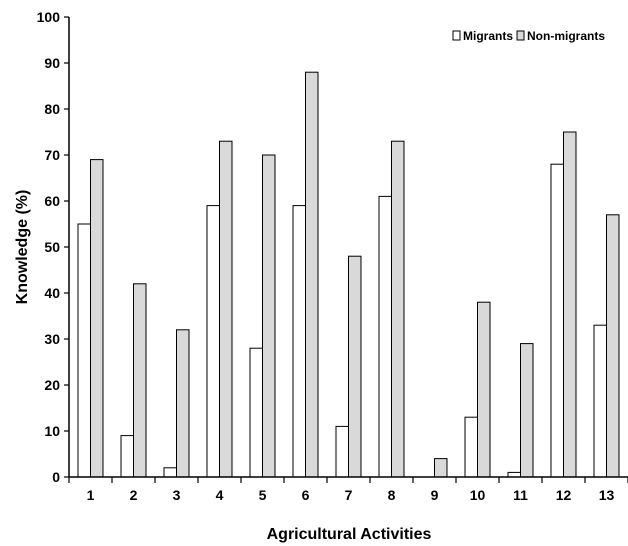 This screenshot has height=546, width=628. Describe the element at coordinates (52, 201) in the screenshot. I see `y-tick-label: 60` at that location.